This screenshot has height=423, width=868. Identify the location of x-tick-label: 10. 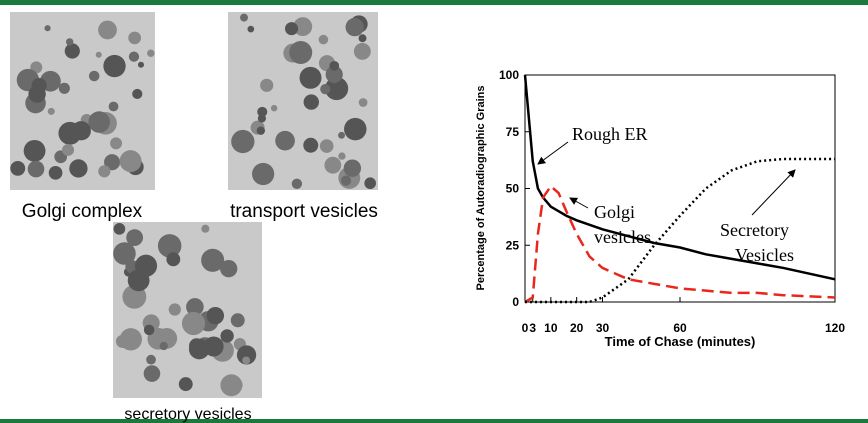
(551, 328).